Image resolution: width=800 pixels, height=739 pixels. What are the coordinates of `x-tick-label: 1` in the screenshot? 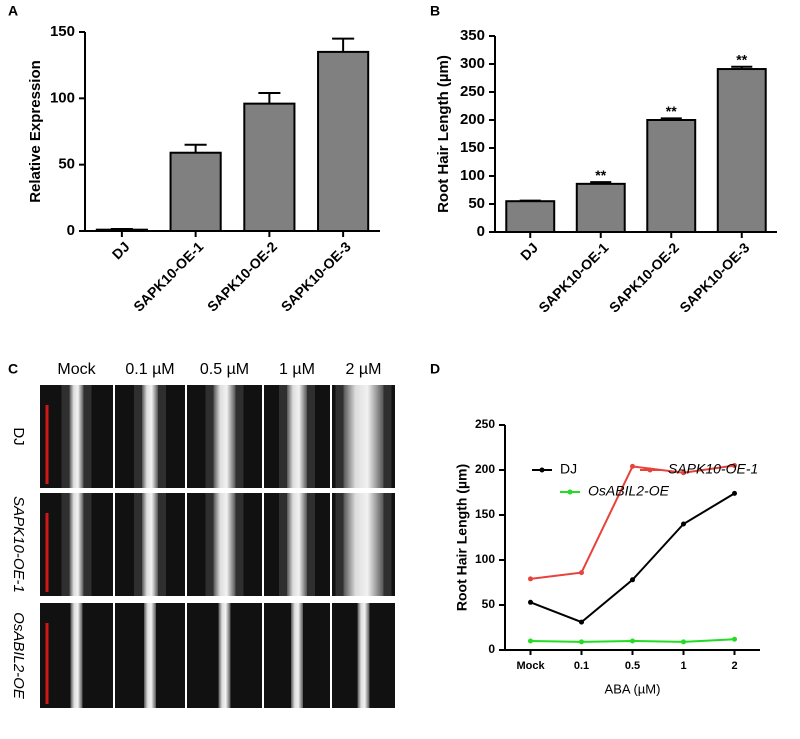 It's located at (683, 666).